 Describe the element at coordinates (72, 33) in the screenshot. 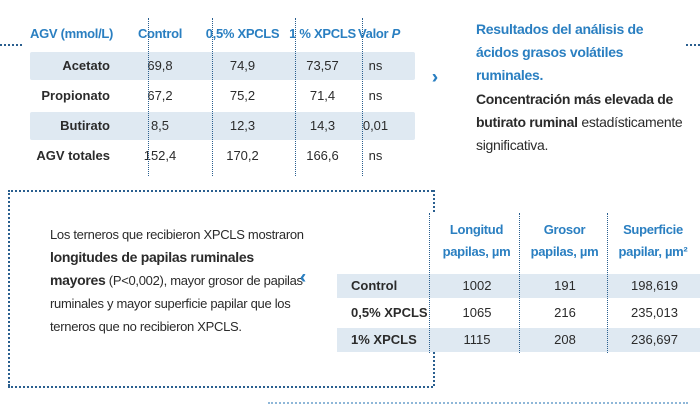

I see `header-agv: AGV (mmol/L)` at that location.